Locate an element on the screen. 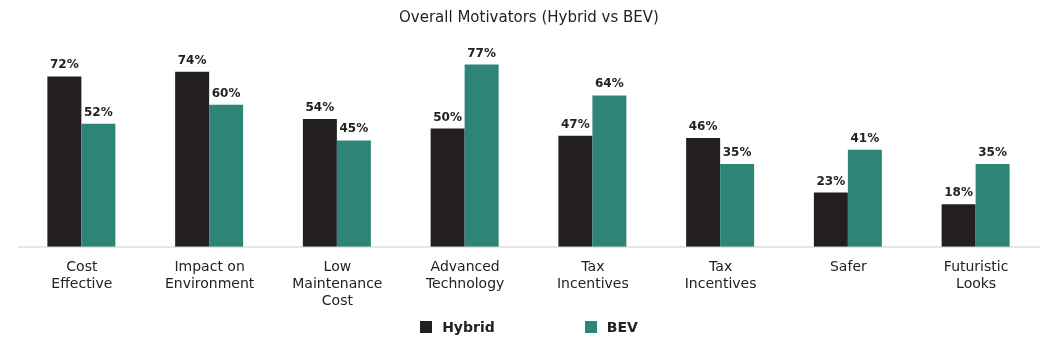 This screenshot has width=1058, height=343. data-label: 77% is located at coordinates (481, 52).